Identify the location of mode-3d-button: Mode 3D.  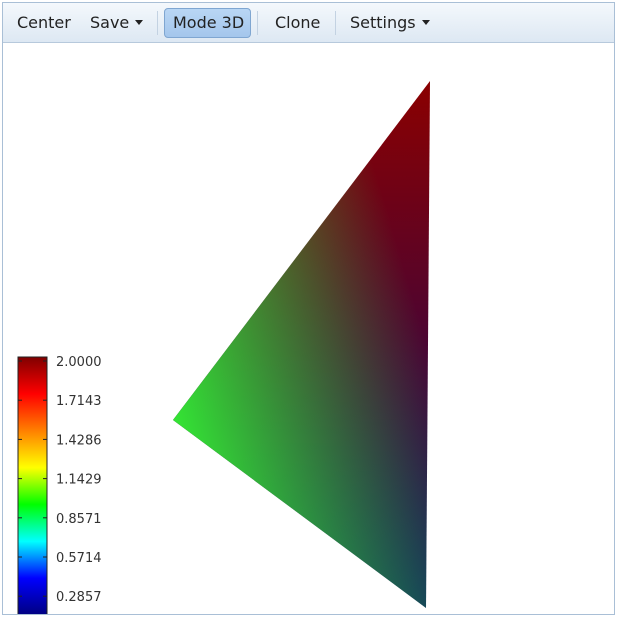
(207, 23).